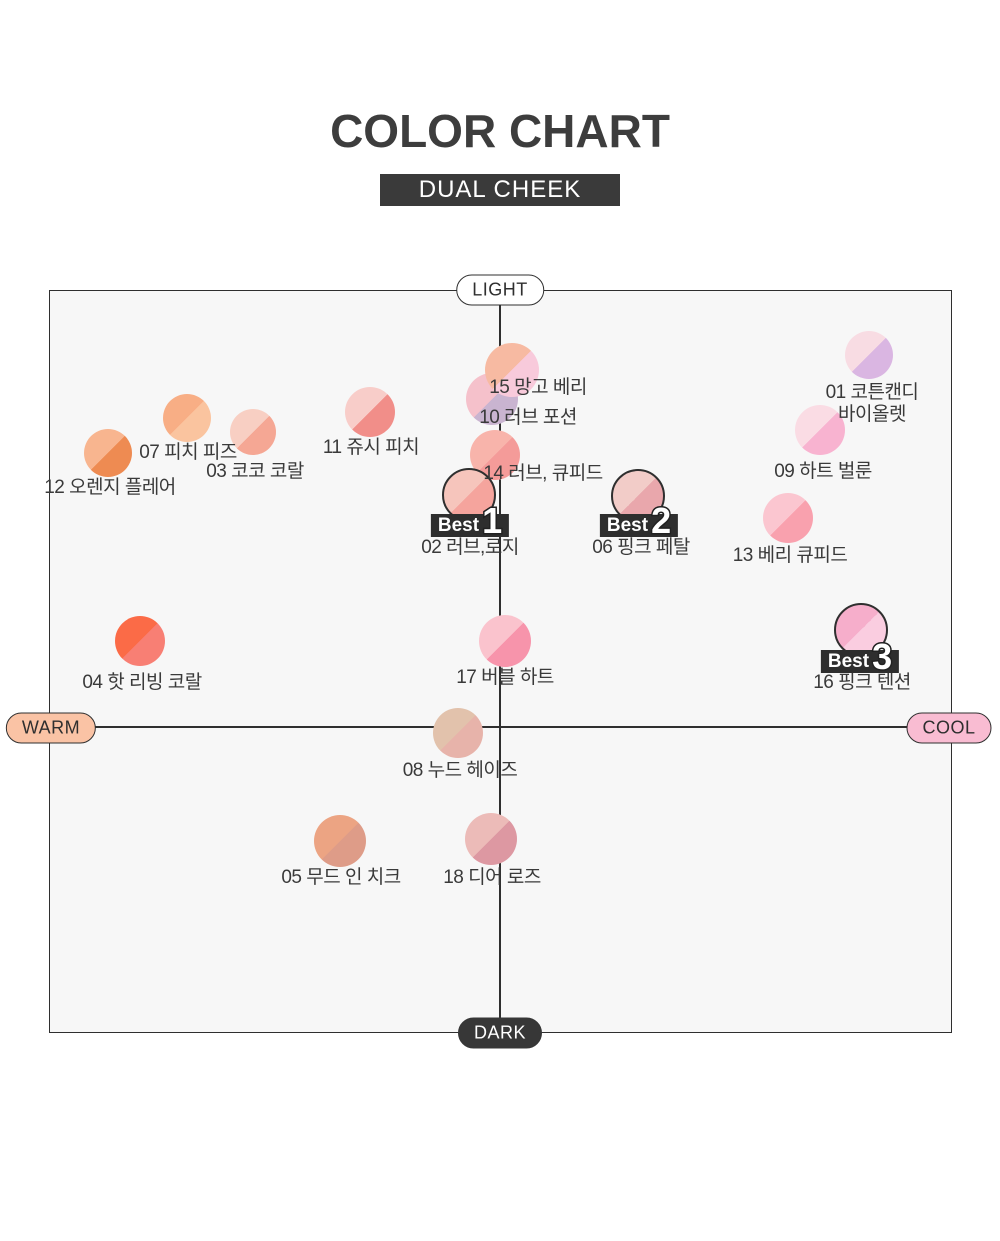  What do you see at coordinates (500, 1033) in the screenshot?
I see `axis-pill-dark: DARK` at bounding box center [500, 1033].